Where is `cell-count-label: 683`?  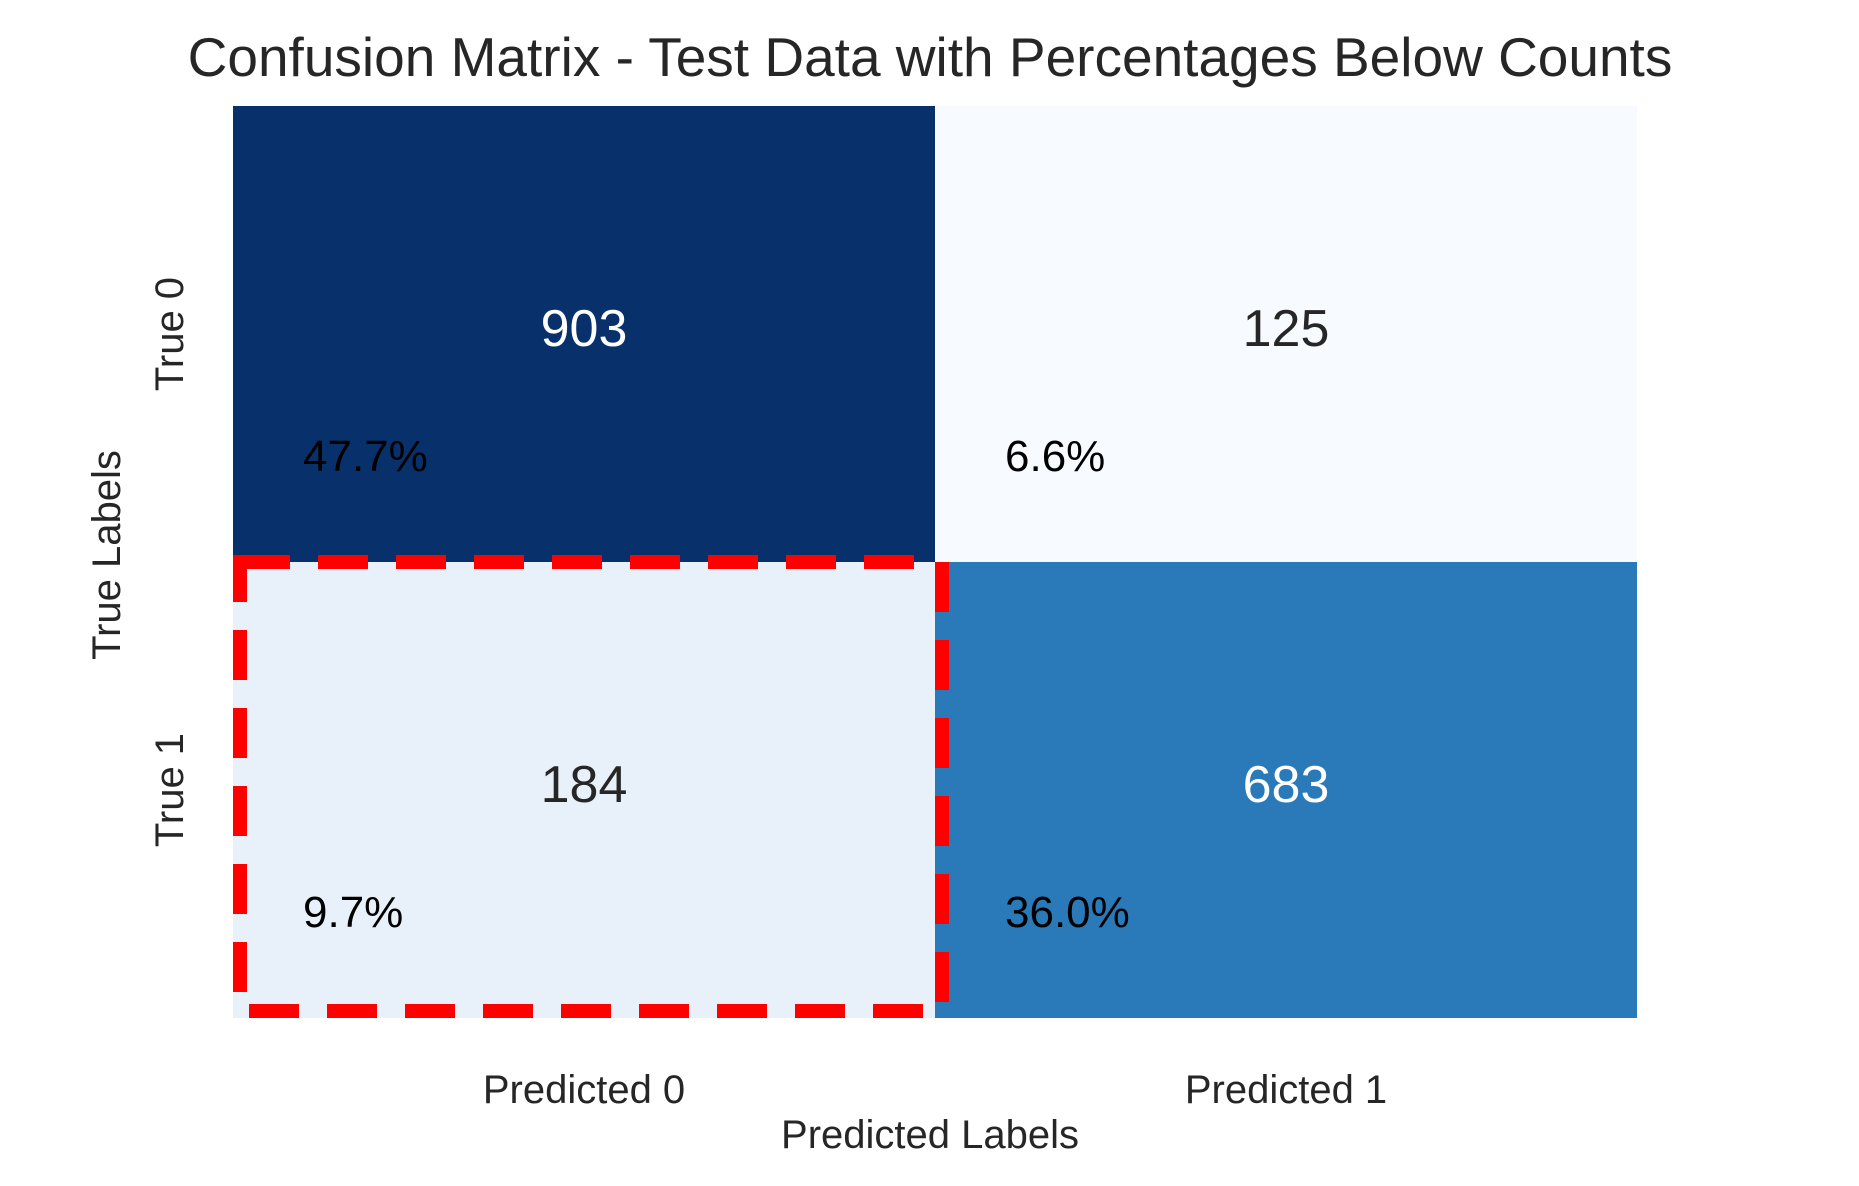 cell-count-label: 683 is located at coordinates (1286, 785).